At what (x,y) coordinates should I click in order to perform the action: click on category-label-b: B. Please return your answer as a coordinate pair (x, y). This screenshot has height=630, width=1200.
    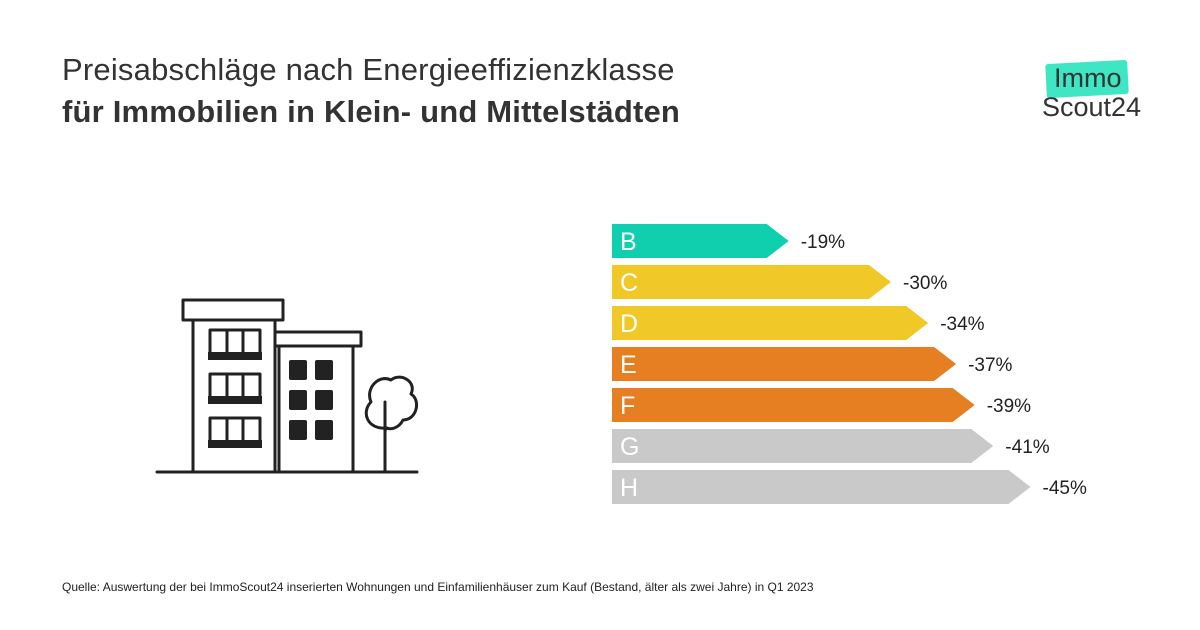
    Looking at the image, I should click on (628, 242).